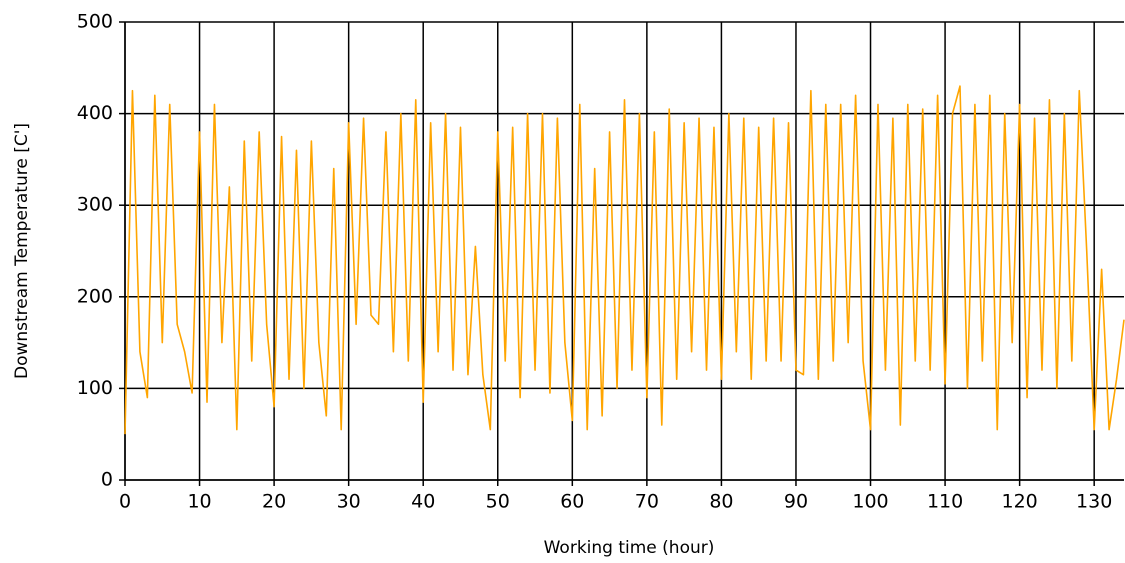  Describe the element at coordinates (95, 113) in the screenshot. I see `y-tick-label: 400` at that location.